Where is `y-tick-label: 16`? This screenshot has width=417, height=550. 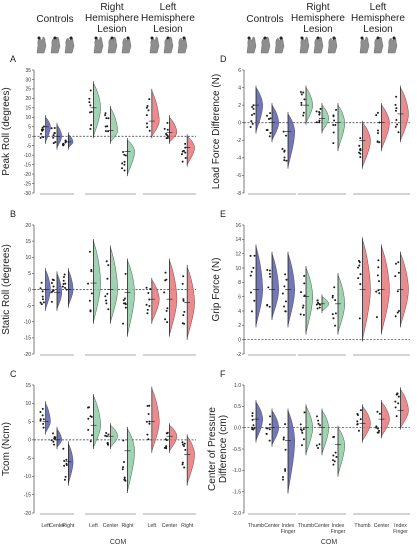
y-tick-label: 16 is located at coordinates (238, 226).